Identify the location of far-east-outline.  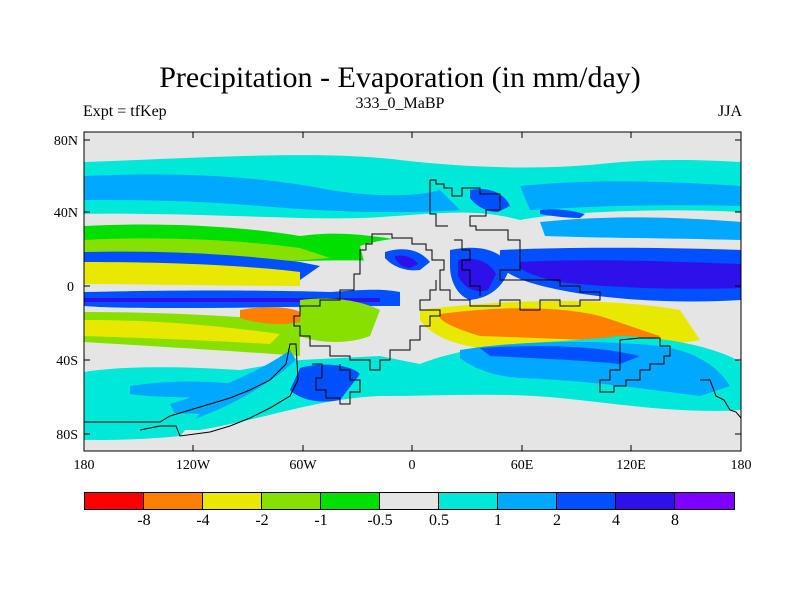
(721, 399).